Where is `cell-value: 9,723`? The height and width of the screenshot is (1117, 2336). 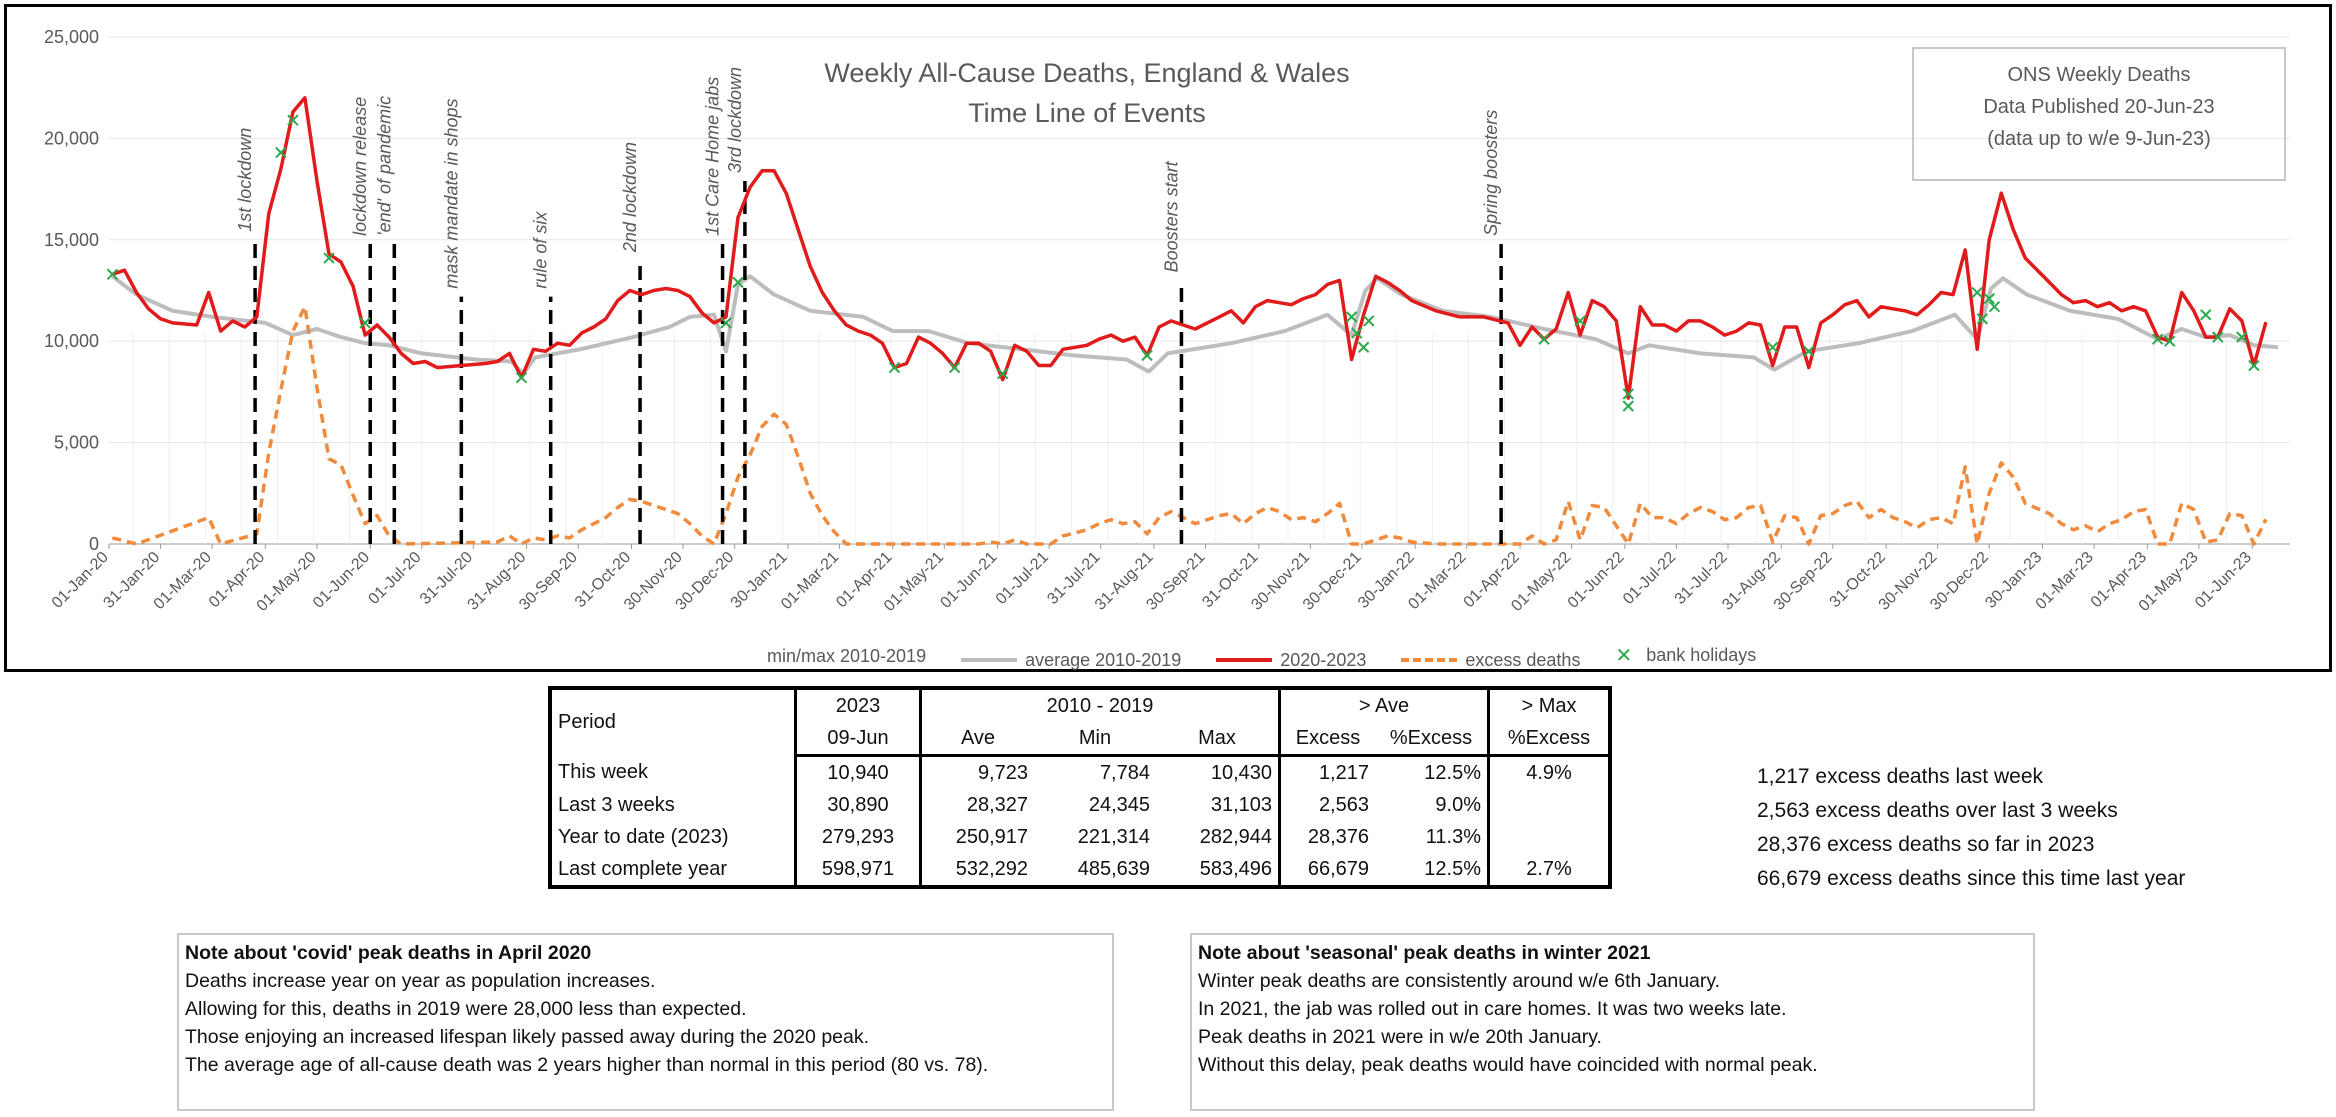
cell-value: 9,723 is located at coordinates (976, 772).